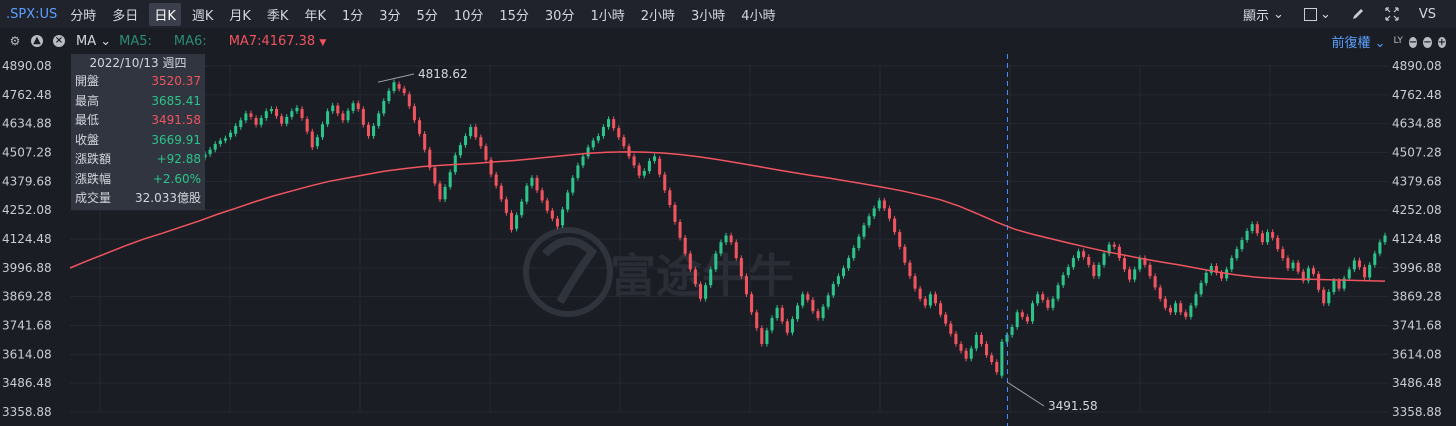  Describe the element at coordinates (202, 16) in the screenshot. I see `period-tab: 週K` at that location.